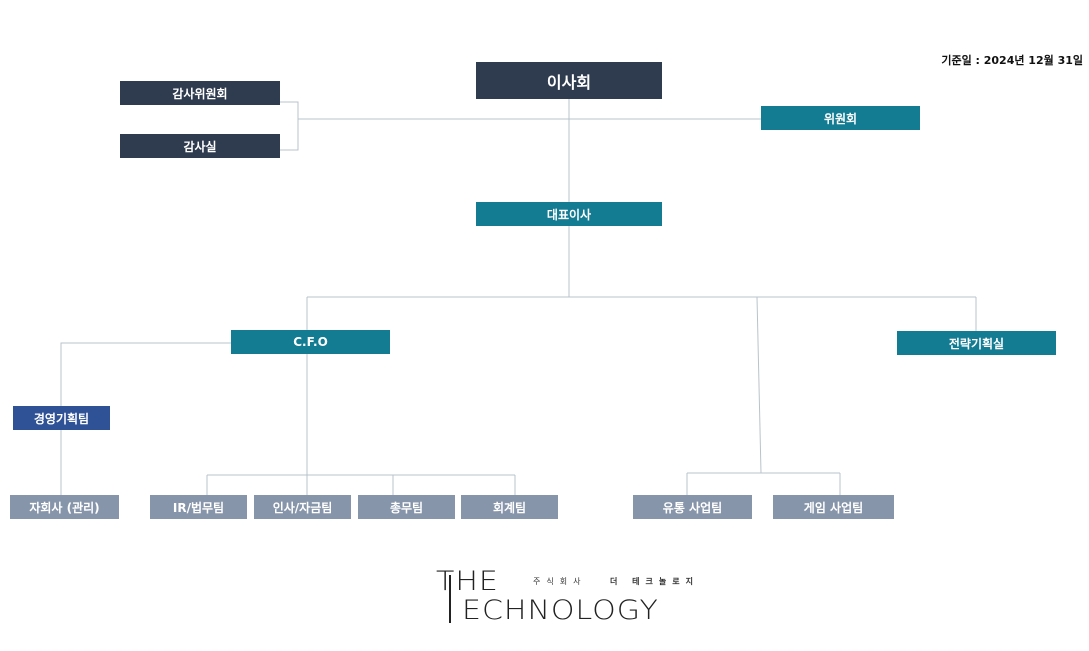  What do you see at coordinates (289, 126) in the screenshot?
I see `audit-bracket` at bounding box center [289, 126].